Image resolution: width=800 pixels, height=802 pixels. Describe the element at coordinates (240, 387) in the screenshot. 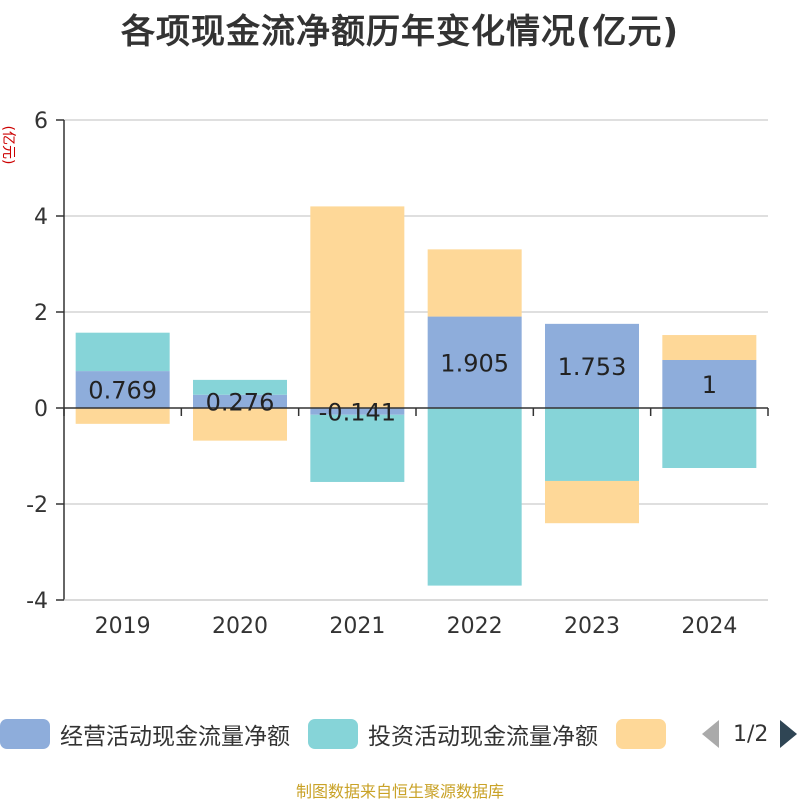

I see `bar-s1-2020` at that location.